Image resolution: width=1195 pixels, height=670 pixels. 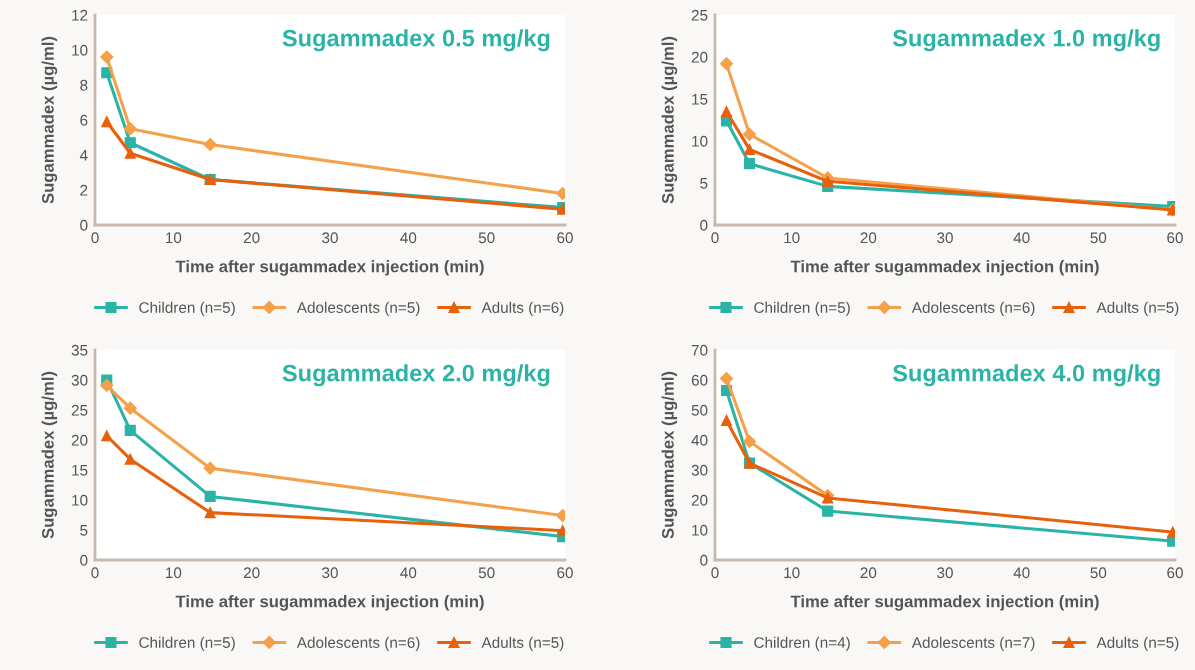 What do you see at coordinates (699, 410) in the screenshot?
I see `y-tick-label: 50` at bounding box center [699, 410].